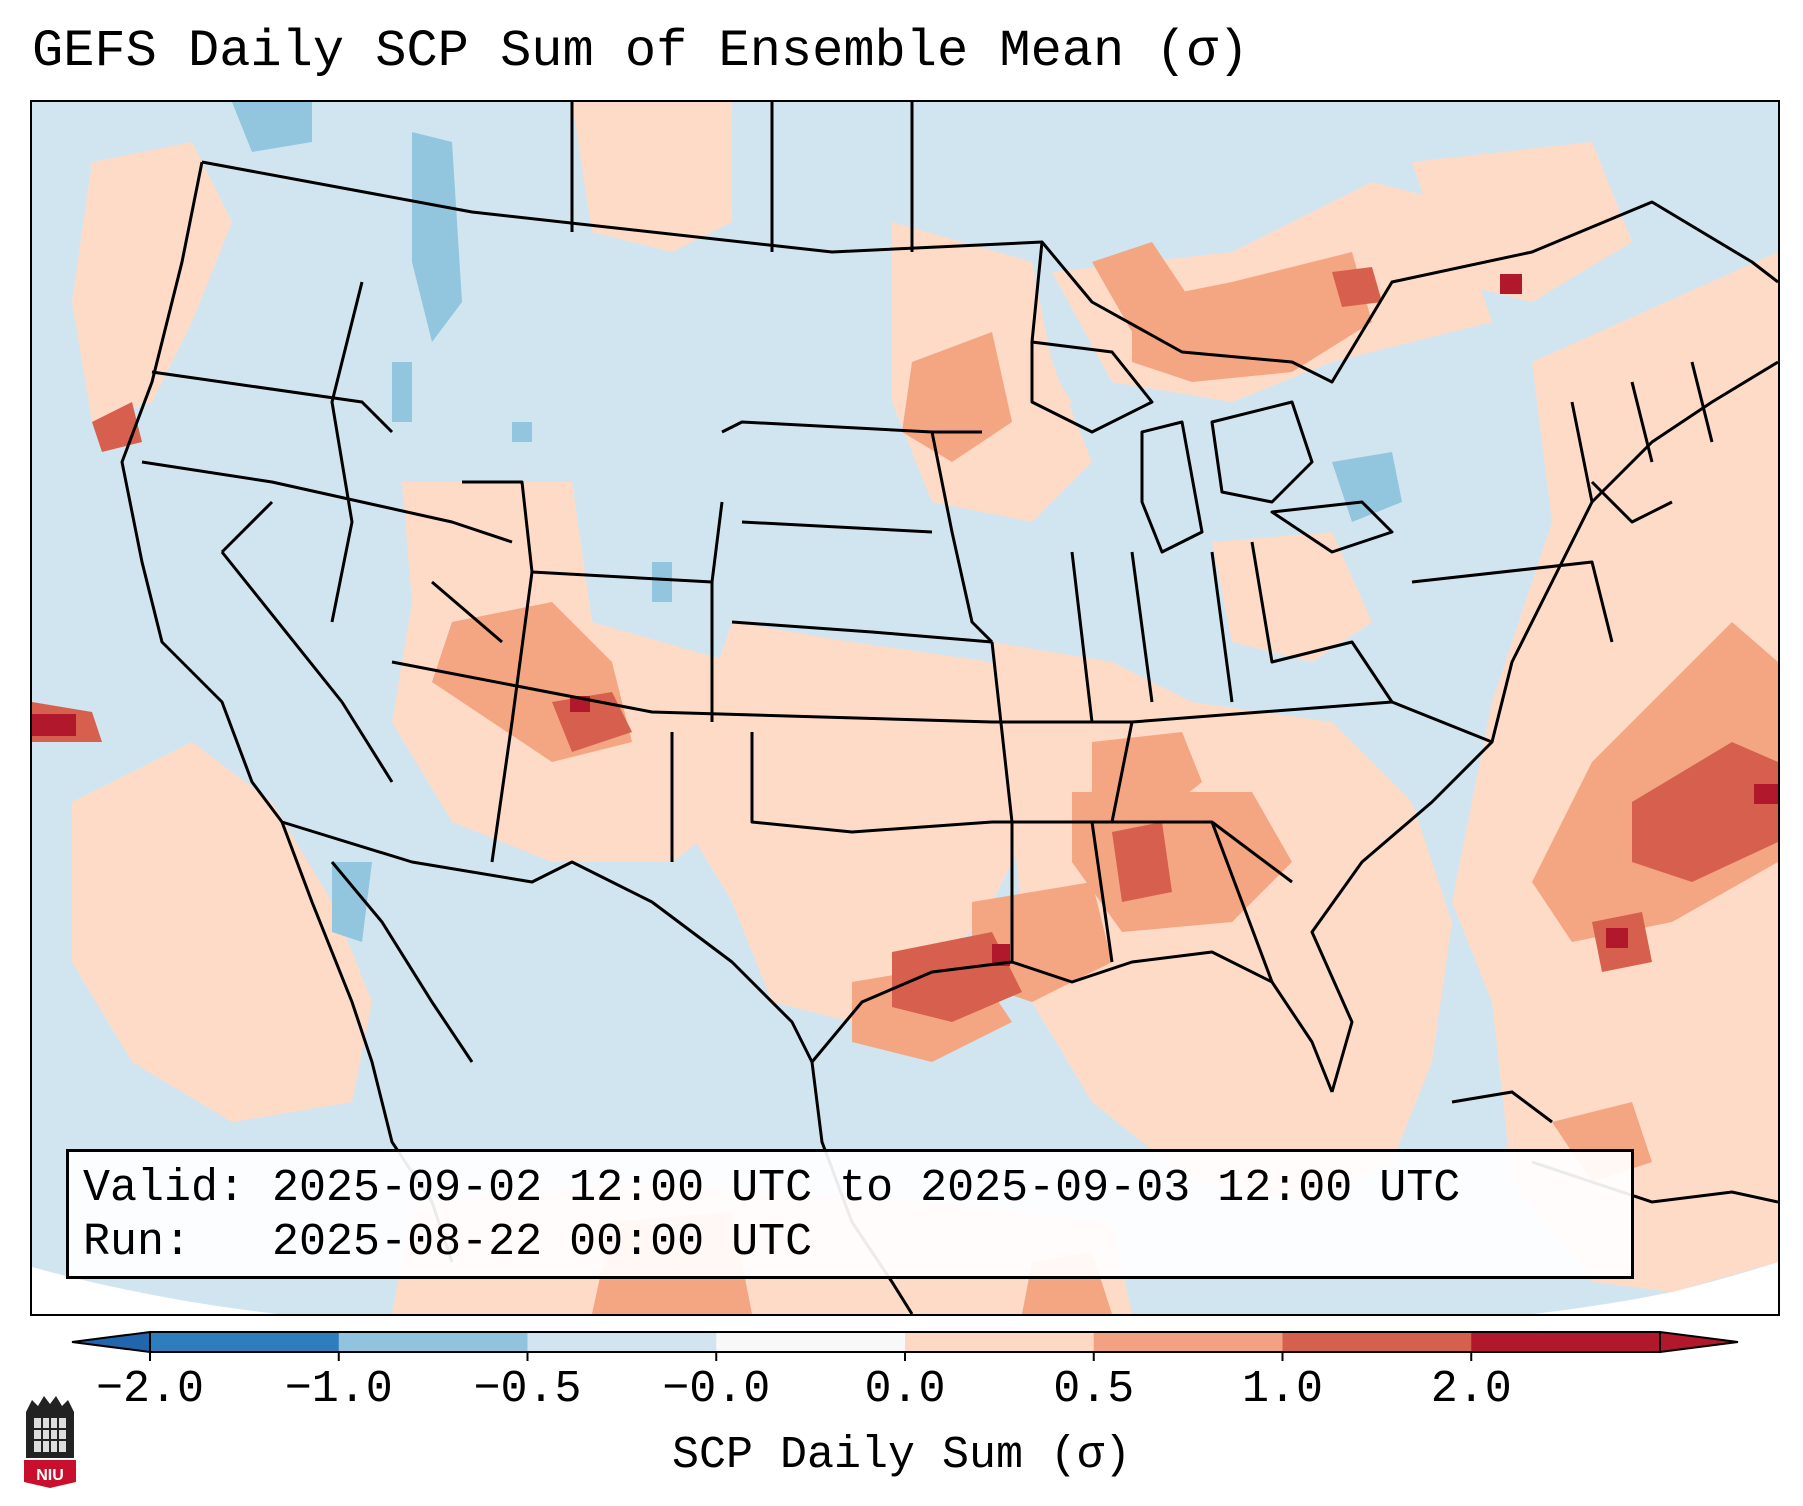 This screenshot has height=1506, width=1803. I want to click on colorbar-extend-low, so click(111, 1342).